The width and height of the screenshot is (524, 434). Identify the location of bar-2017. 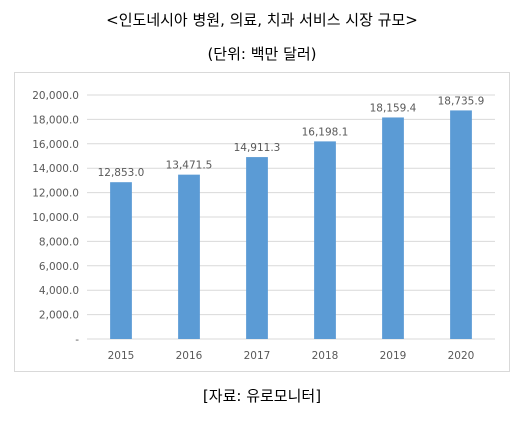
(257, 248).